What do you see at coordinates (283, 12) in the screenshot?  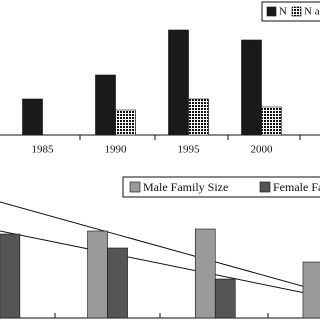 I see `legend-label: N` at bounding box center [283, 12].